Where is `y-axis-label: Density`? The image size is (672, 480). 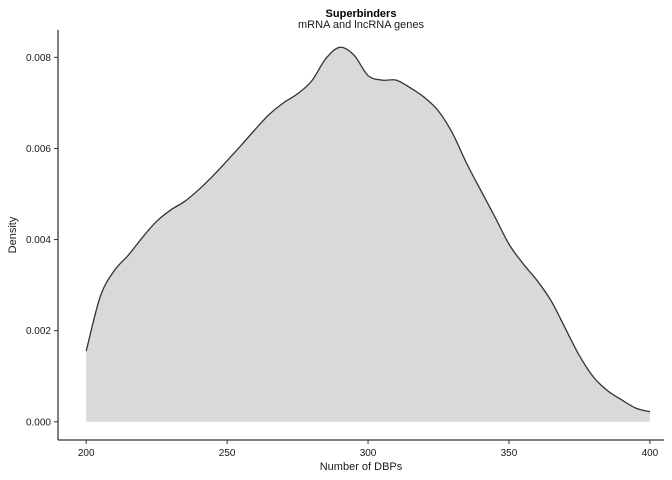
y-axis-label: Density is located at coordinates (13, 234).